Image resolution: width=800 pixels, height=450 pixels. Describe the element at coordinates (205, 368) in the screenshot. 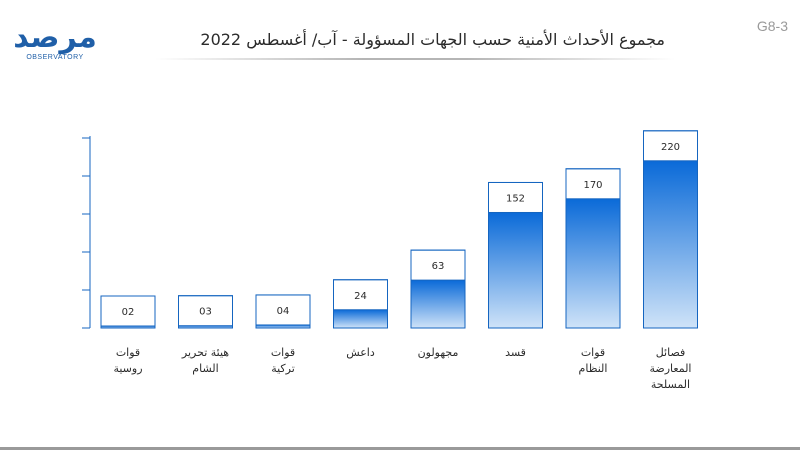

I see `category-label: الشام` at that location.